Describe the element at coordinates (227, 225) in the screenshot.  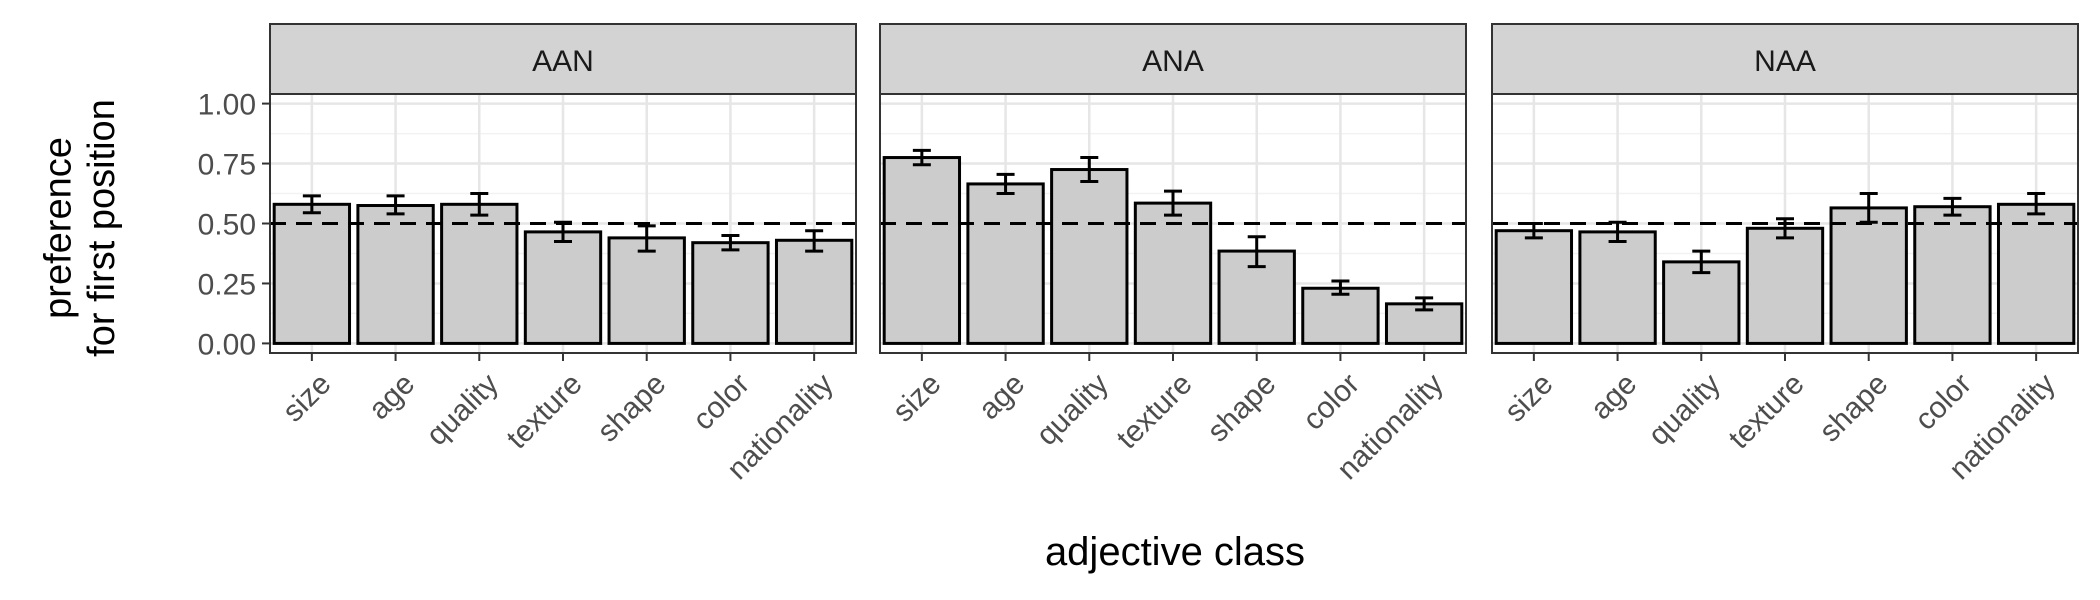
I see `y-tick-label: 0.50` at that location.